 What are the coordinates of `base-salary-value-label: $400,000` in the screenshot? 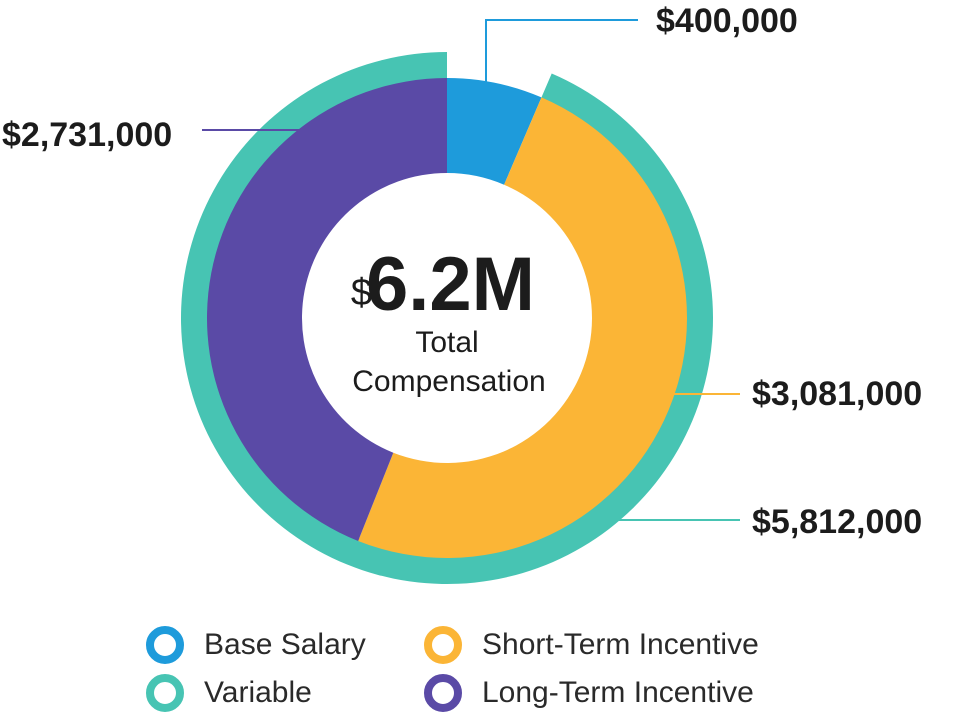 It's located at (727, 21).